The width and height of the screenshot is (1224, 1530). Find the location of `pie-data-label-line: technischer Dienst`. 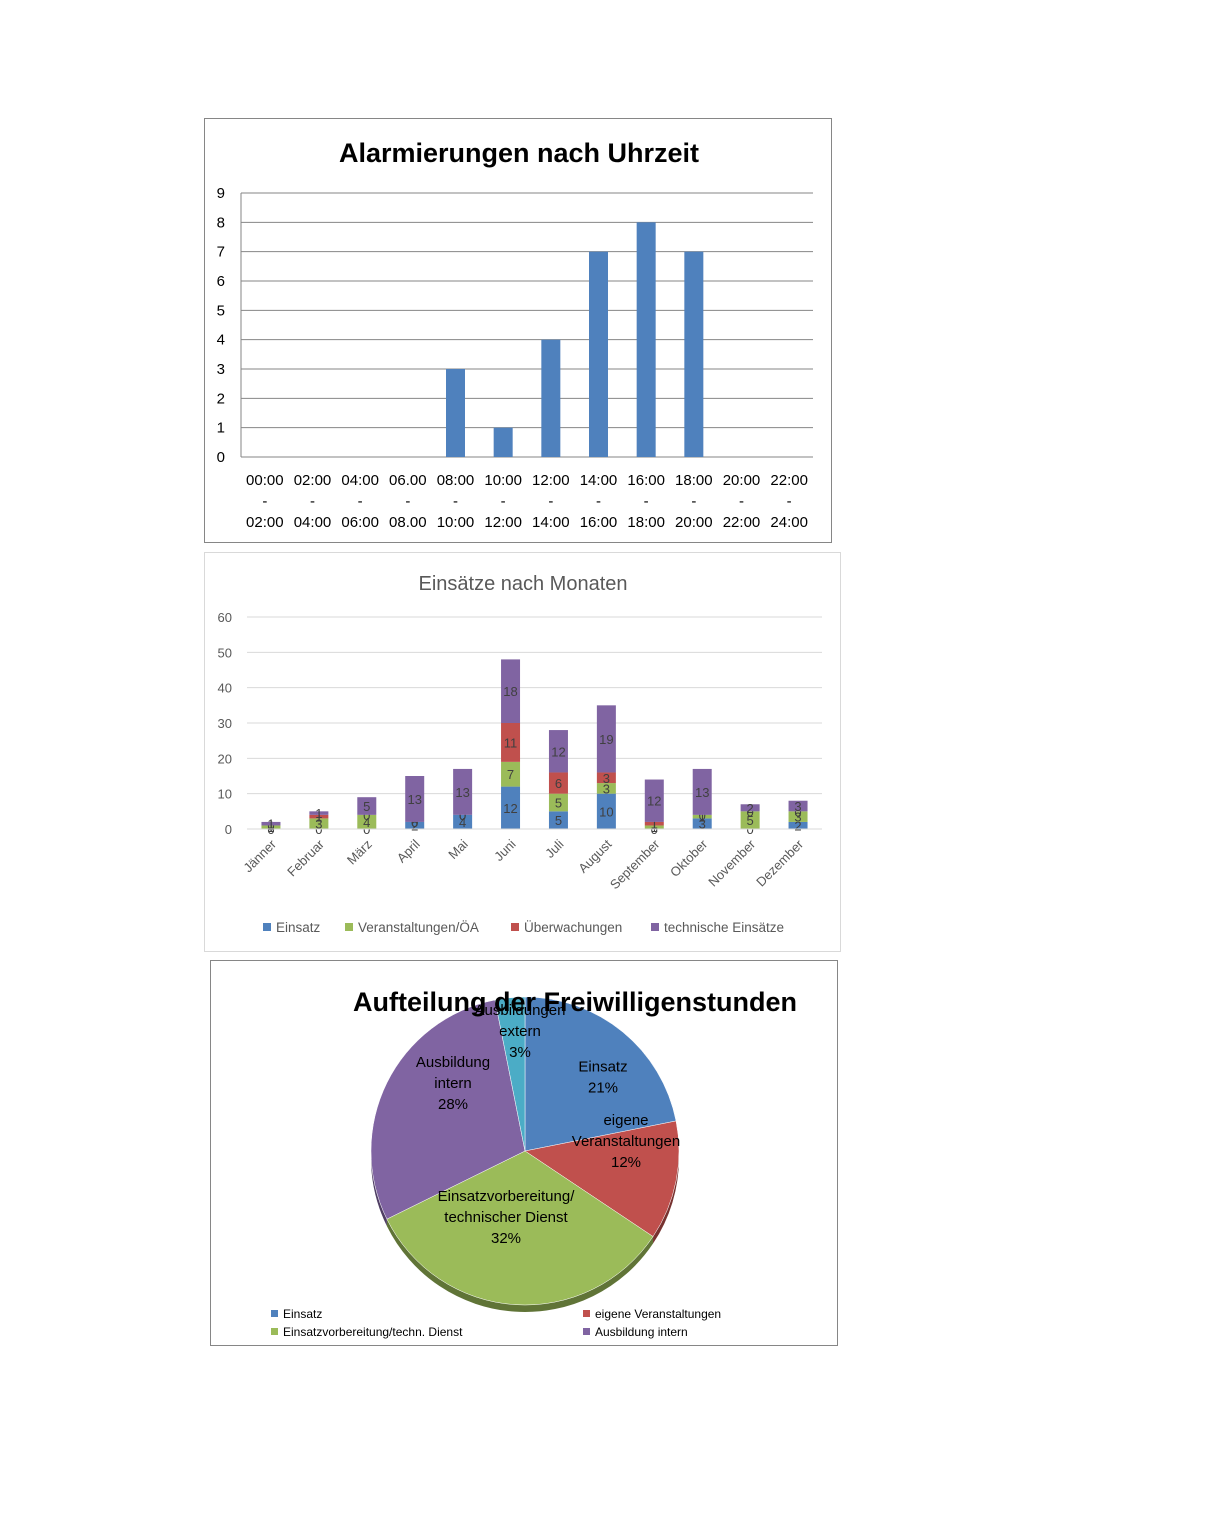

pie-data-label-line: technischer Dienst is located at coordinates (506, 1217).